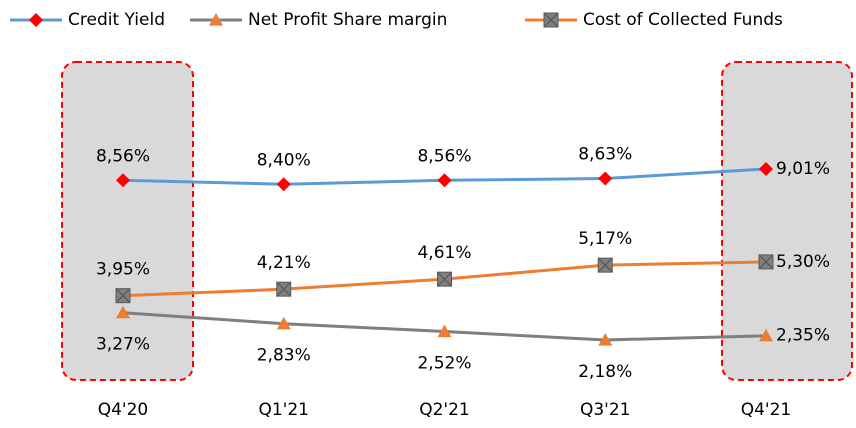  What do you see at coordinates (347, 20) in the screenshot?
I see `legend-label: Net Profit Share margin` at bounding box center [347, 20].